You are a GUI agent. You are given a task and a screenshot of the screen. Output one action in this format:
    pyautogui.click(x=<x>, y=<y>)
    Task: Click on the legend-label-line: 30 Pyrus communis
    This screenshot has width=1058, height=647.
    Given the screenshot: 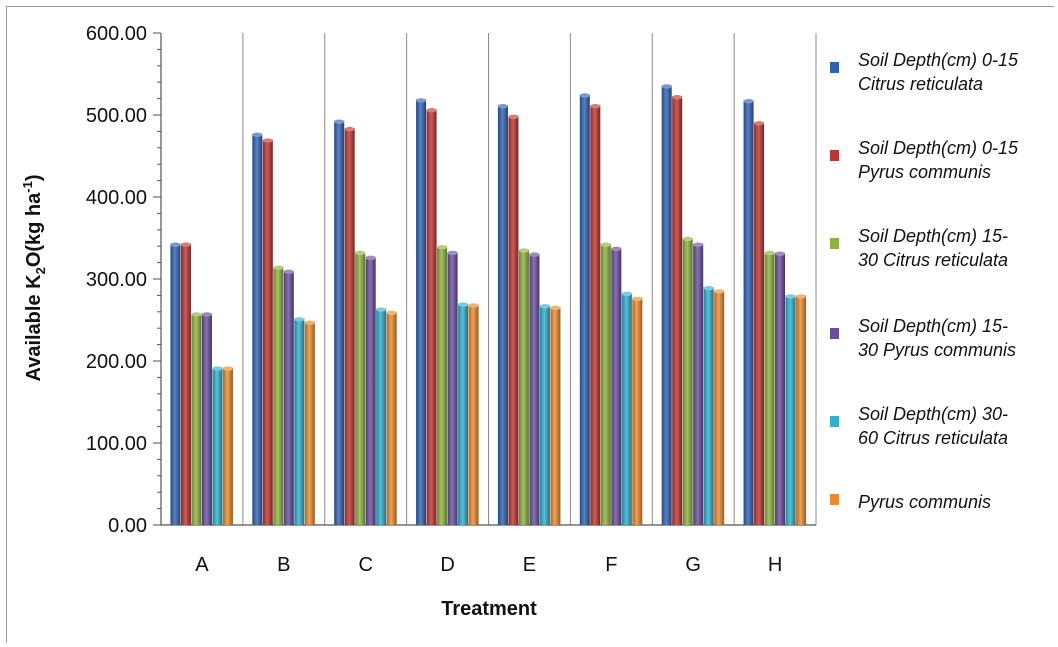 What is the action you would take?
    pyautogui.click(x=937, y=350)
    